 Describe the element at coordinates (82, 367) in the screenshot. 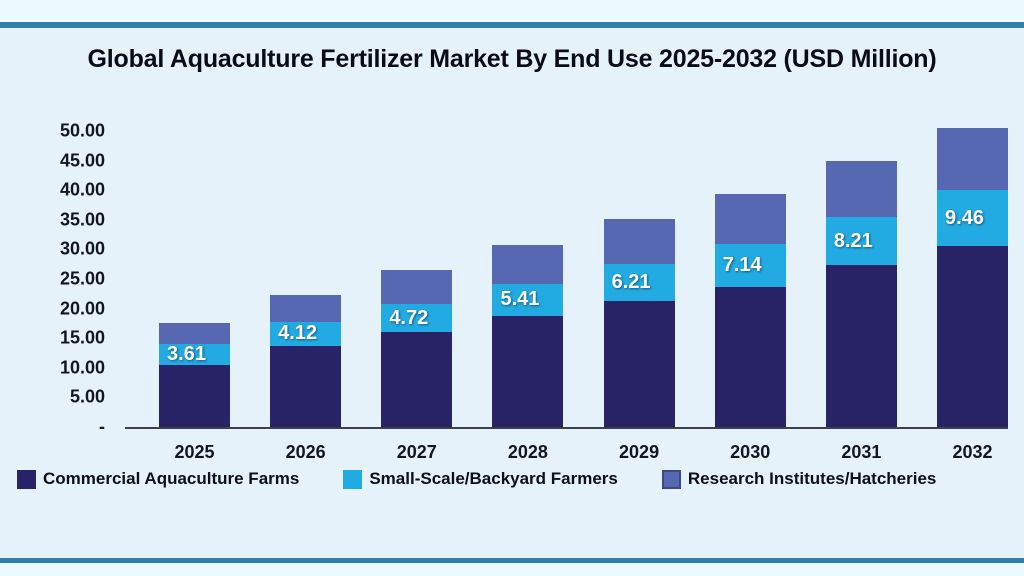

I see `y-axis-tick-label: 10.00` at that location.